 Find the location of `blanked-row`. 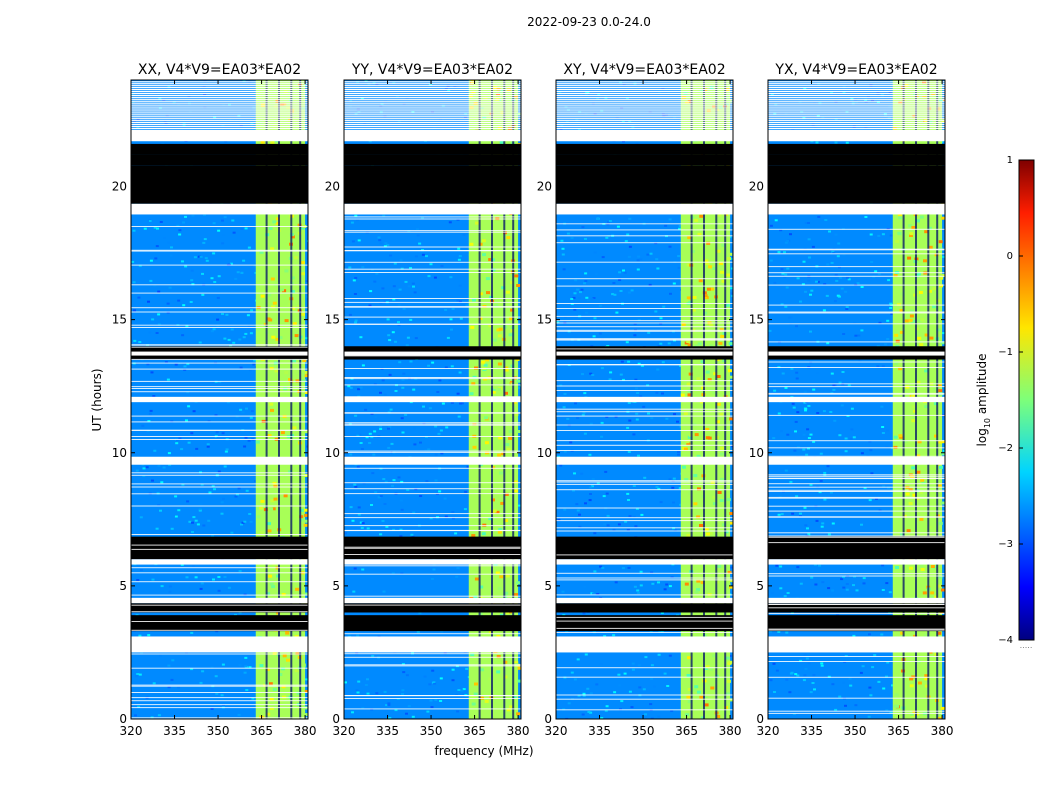

blanked-row is located at coordinates (644, 600).